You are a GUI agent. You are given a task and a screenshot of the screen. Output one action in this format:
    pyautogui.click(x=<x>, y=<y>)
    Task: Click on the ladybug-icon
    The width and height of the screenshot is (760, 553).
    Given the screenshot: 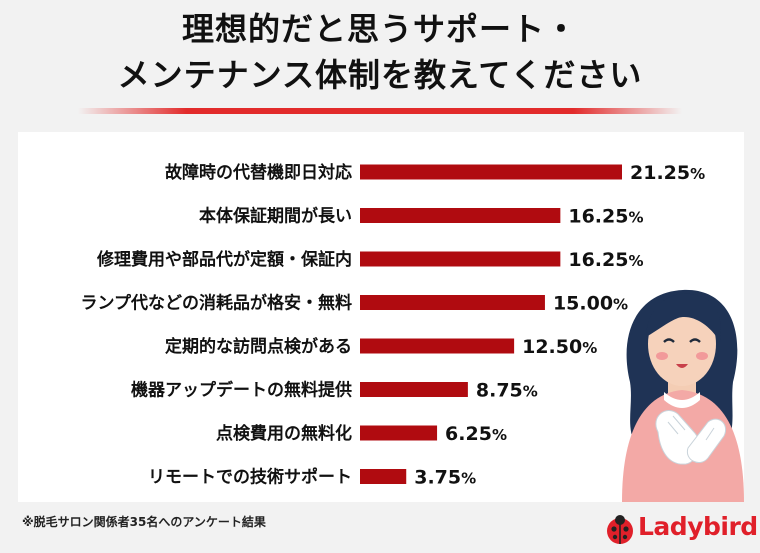 What is the action you would take?
    pyautogui.click(x=620, y=529)
    